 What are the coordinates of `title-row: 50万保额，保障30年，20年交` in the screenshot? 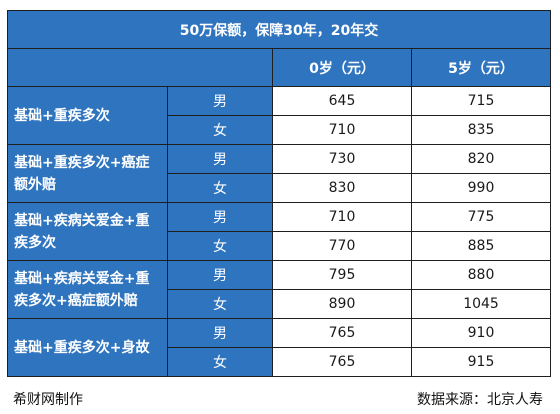 It's located at (279, 29).